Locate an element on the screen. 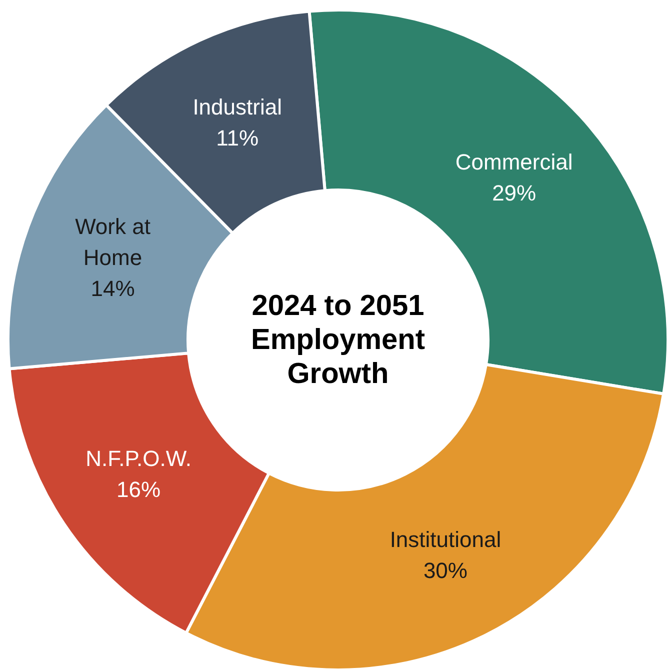 The image size is (672, 672). slice-label: Work at Home is located at coordinates (112, 242).